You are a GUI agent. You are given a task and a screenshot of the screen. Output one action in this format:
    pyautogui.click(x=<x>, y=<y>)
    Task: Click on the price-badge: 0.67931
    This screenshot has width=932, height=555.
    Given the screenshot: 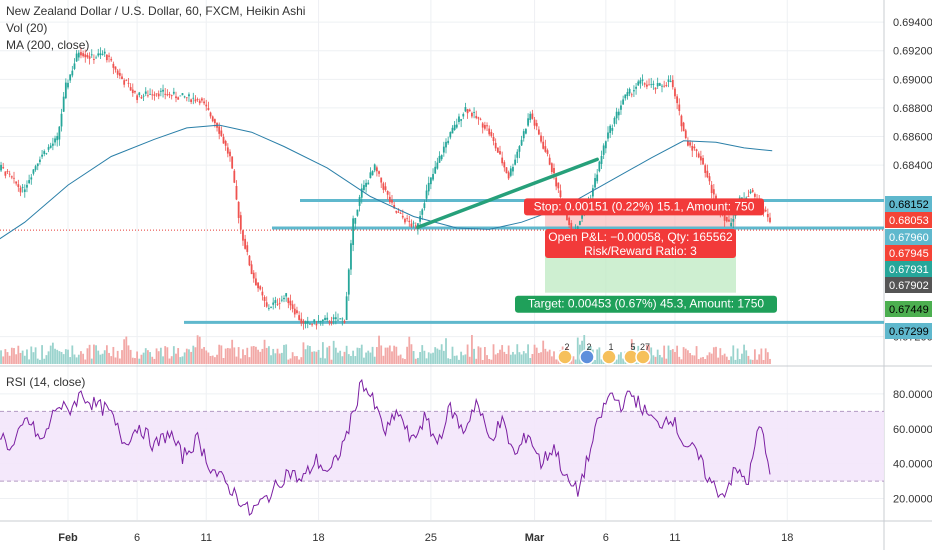 What is the action you would take?
    pyautogui.click(x=908, y=269)
    